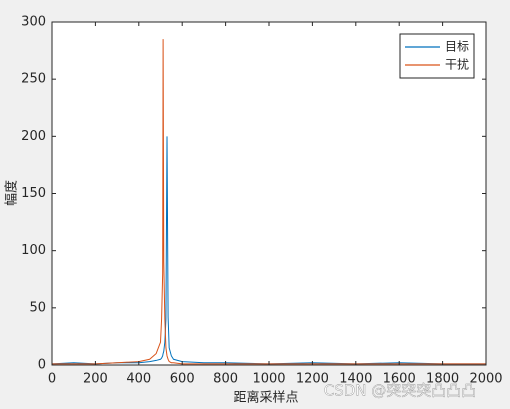 This screenshot has height=409, width=510. What do you see at coordinates (33, 79) in the screenshot?
I see `y-tick-label: 250` at bounding box center [33, 79].